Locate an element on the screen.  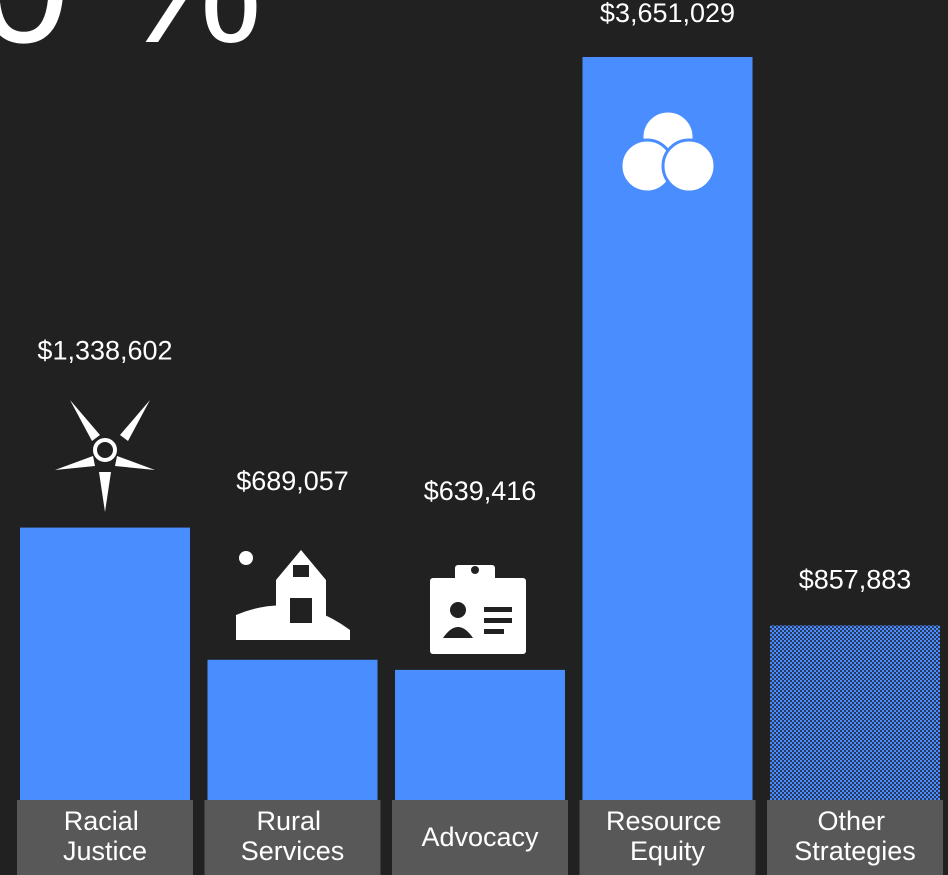
value-label: $639,416 is located at coordinates (480, 491).